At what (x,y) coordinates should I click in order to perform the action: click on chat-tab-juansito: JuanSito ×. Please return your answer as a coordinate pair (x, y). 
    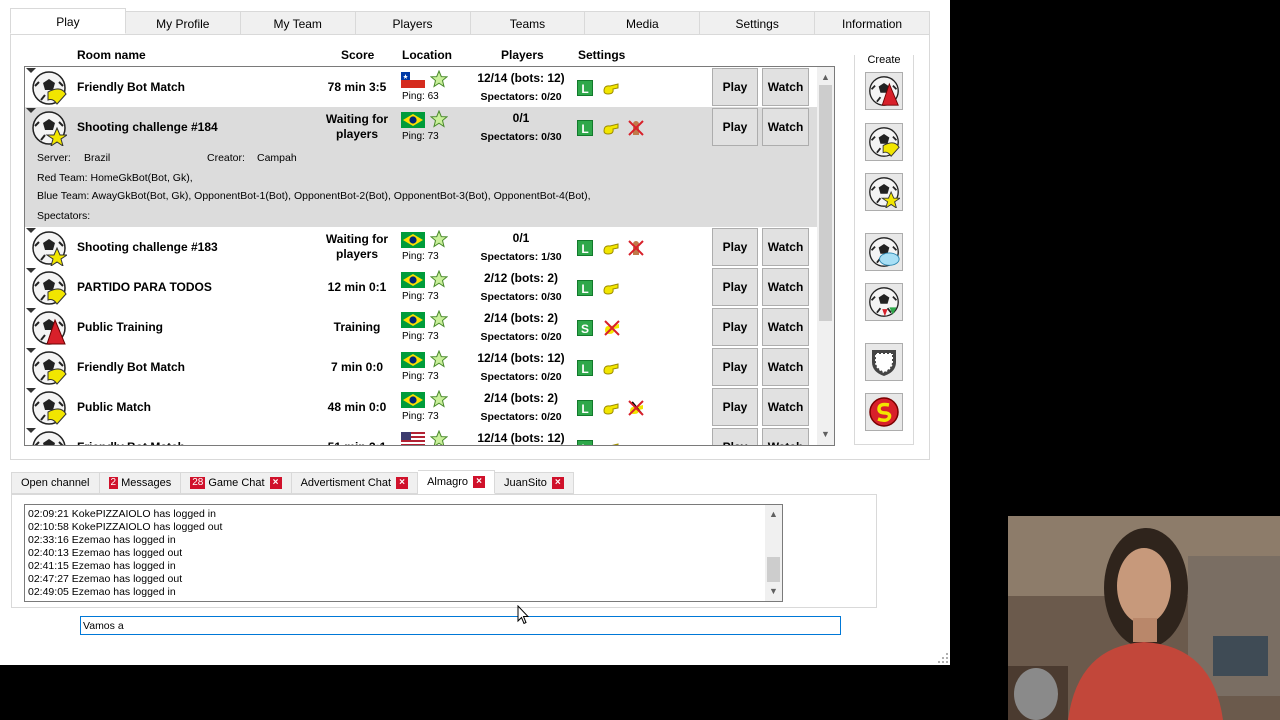
    Looking at the image, I should click on (534, 483).